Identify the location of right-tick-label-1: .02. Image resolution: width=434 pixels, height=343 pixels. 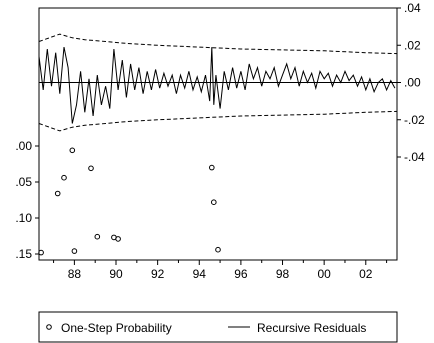
(412, 45).